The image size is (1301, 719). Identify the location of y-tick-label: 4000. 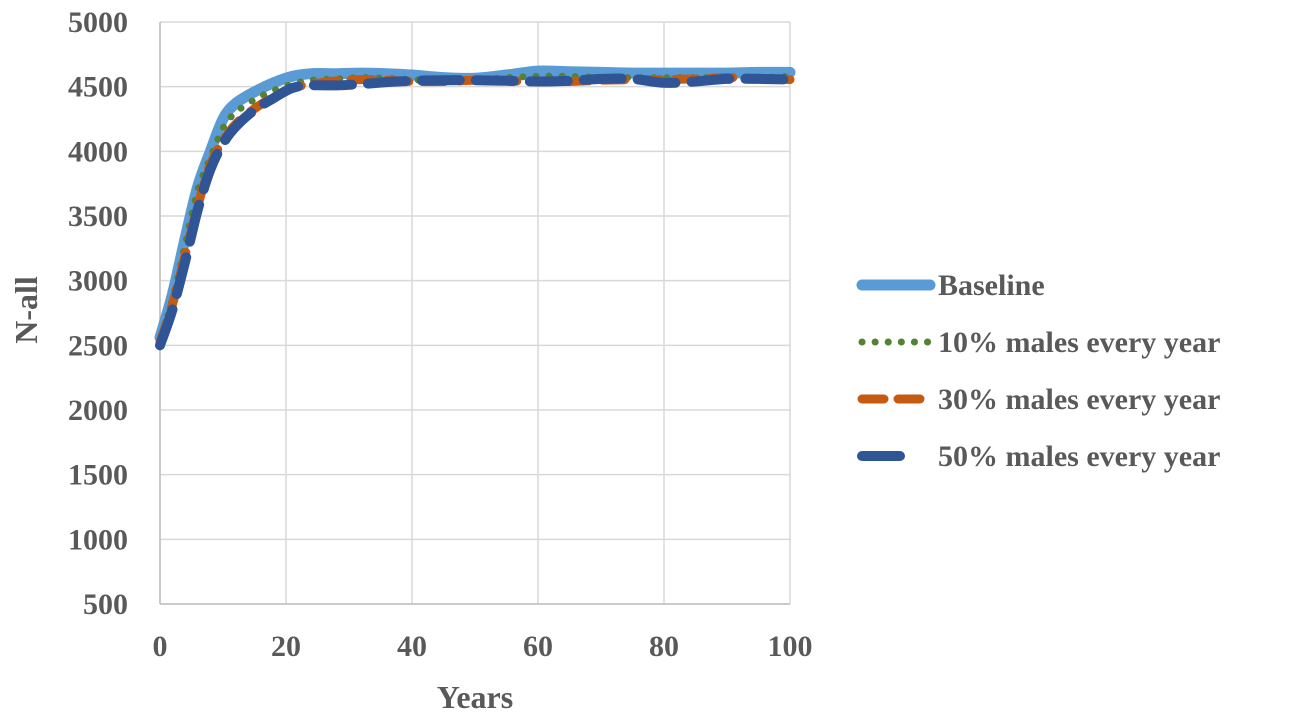
(98, 151).